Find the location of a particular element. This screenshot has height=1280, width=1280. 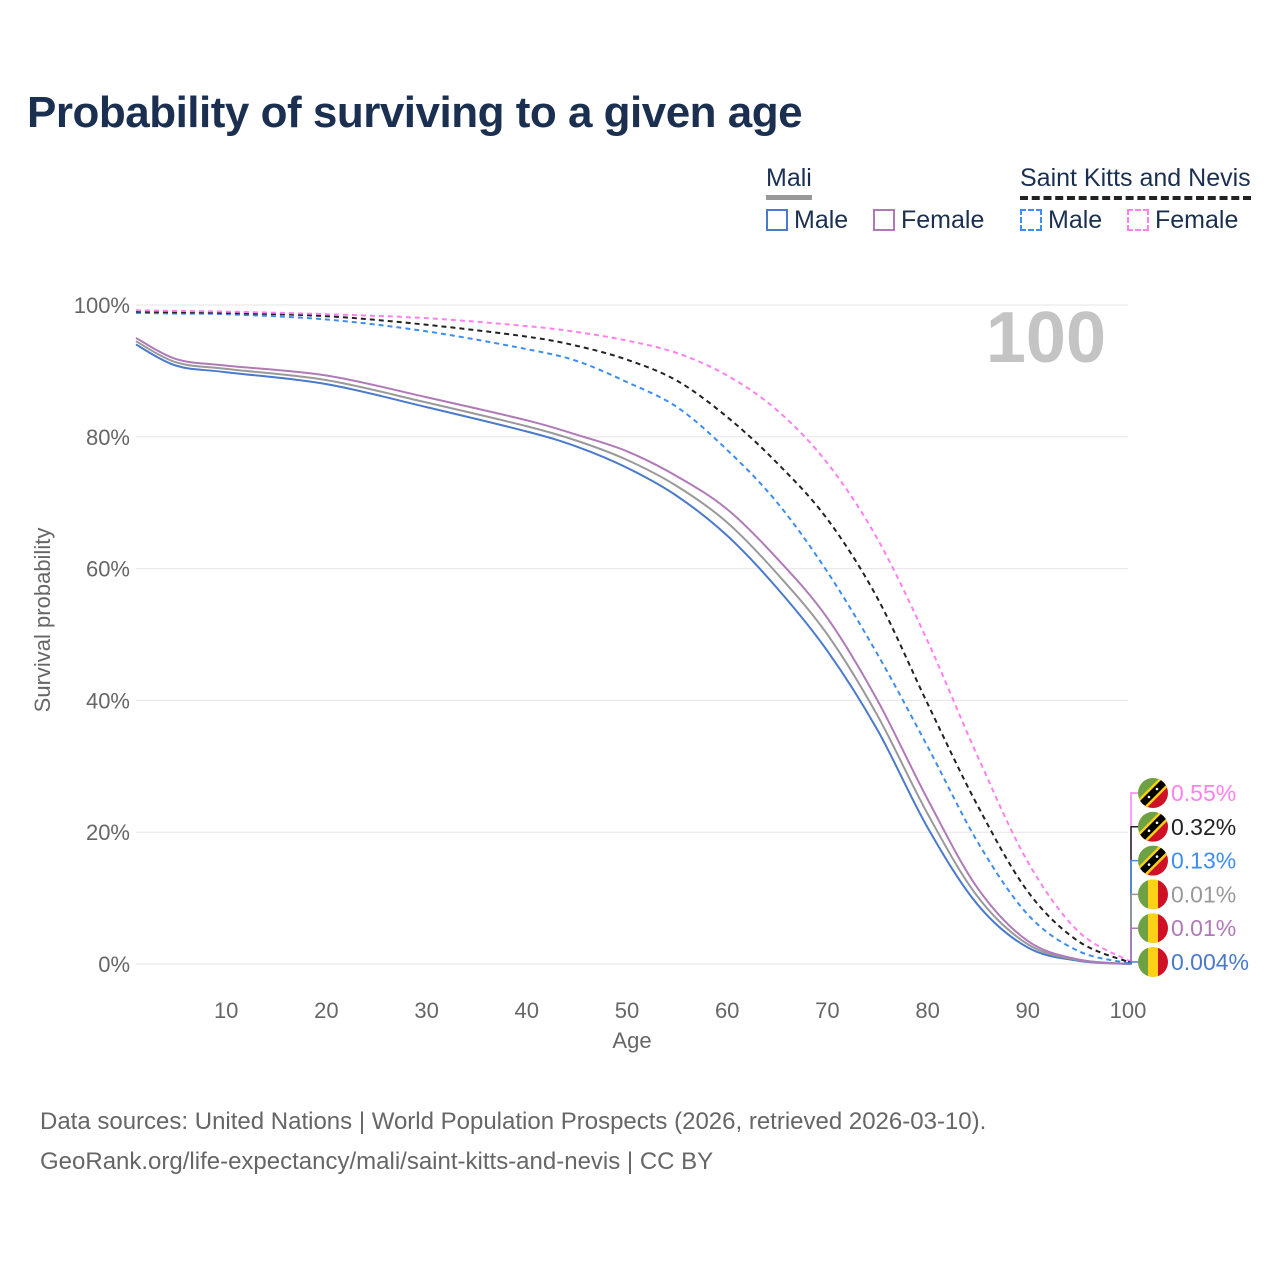

x-tick-label: 100 is located at coordinates (1128, 1010).